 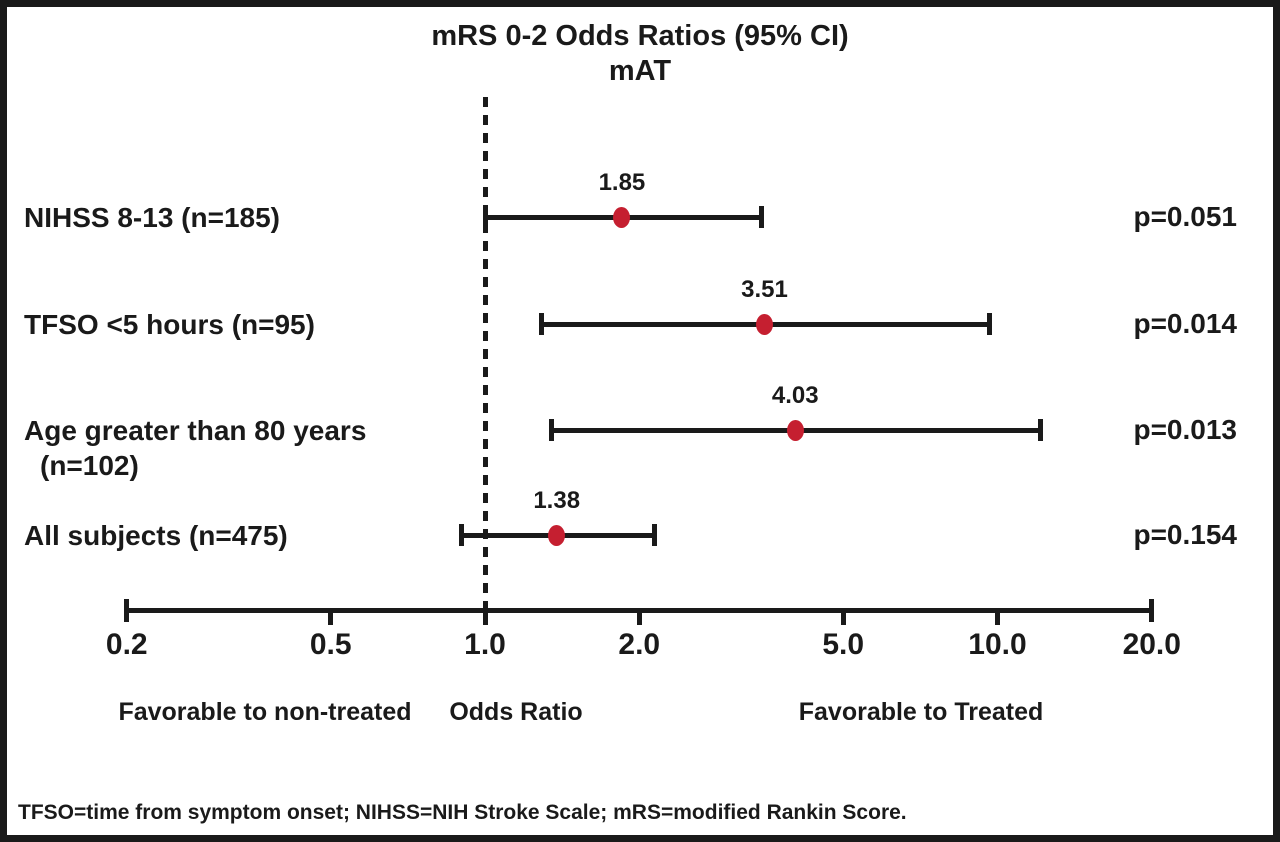 I want to click on or-value-label: 1.38, so click(x=557, y=500).